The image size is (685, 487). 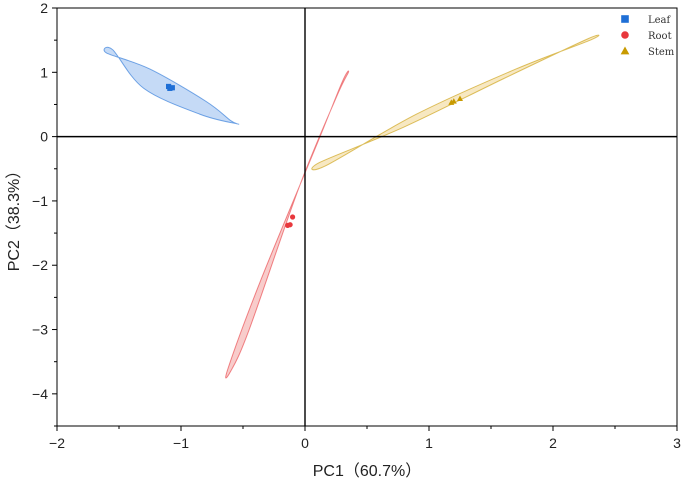 I want to click on ellipse-root, so click(x=287, y=224).